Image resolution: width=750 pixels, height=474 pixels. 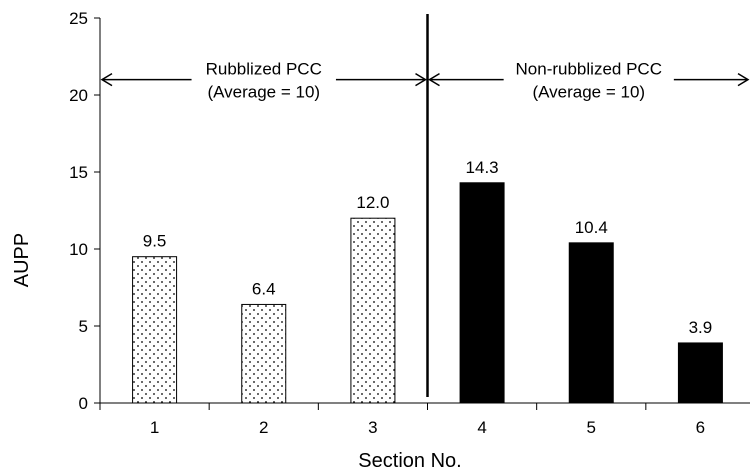 What do you see at coordinates (372, 427) in the screenshot?
I see `x-tick-label: 3` at bounding box center [372, 427].